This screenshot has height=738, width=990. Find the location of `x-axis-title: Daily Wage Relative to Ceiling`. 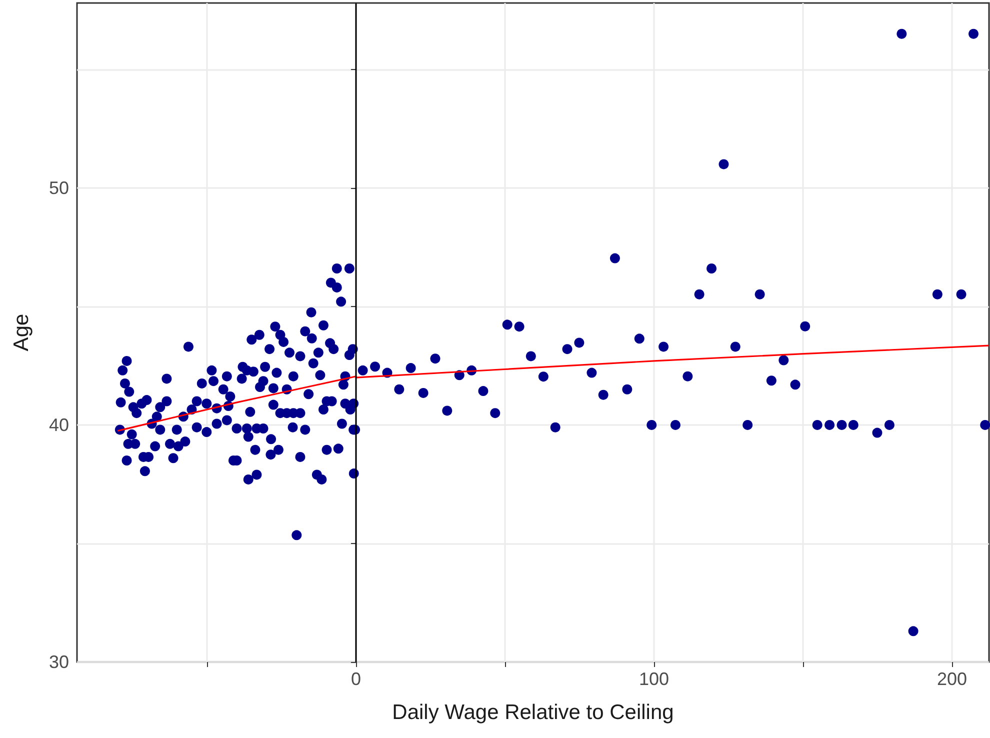

x-axis-title: Daily Wage Relative to Ceiling is located at coordinates (533, 712).